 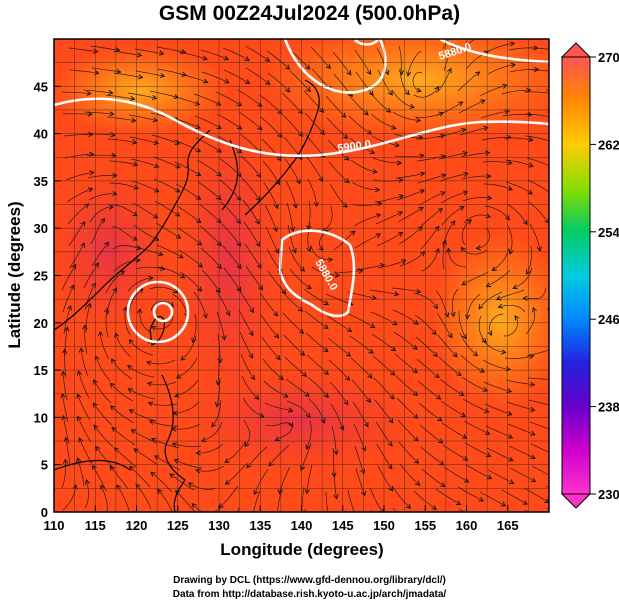 What do you see at coordinates (366, 42) in the screenshot?
I see `contour-5880-north-small` at bounding box center [366, 42].